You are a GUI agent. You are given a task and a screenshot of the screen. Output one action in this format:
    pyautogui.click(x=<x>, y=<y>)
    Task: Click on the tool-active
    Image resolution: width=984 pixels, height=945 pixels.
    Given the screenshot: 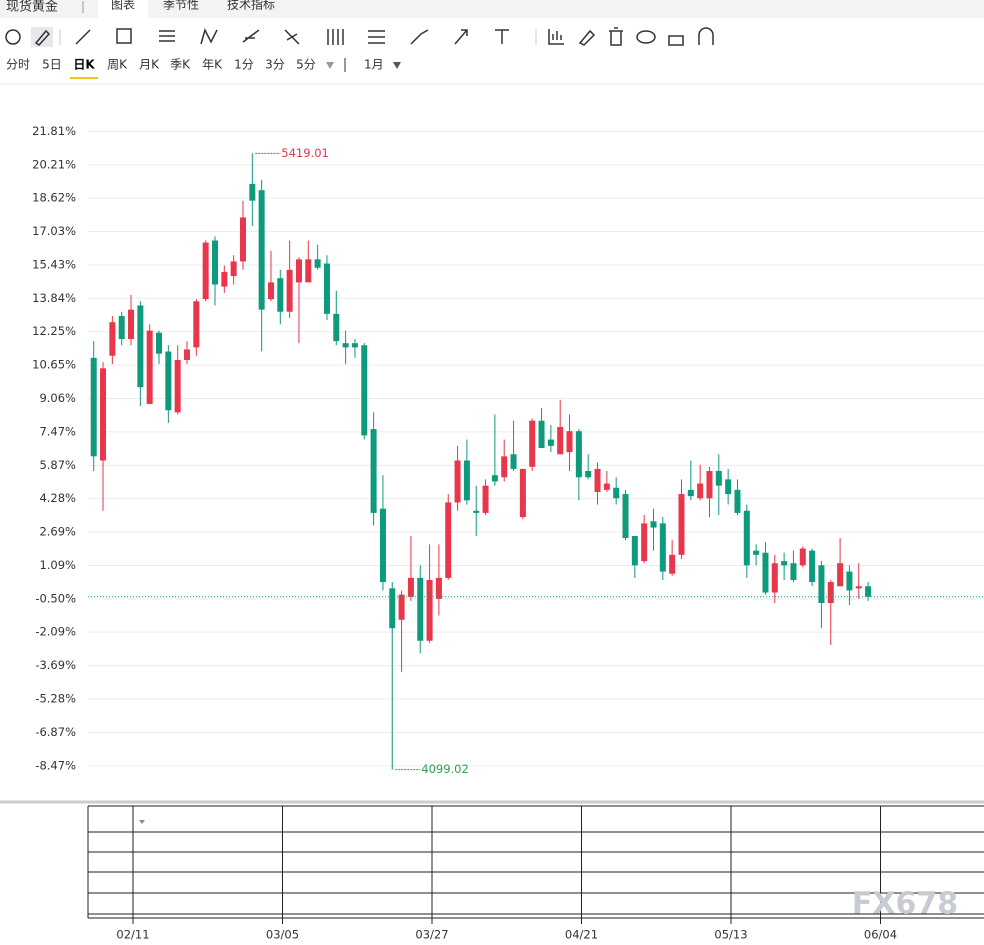 What is the action you would take?
    pyautogui.click(x=42, y=37)
    